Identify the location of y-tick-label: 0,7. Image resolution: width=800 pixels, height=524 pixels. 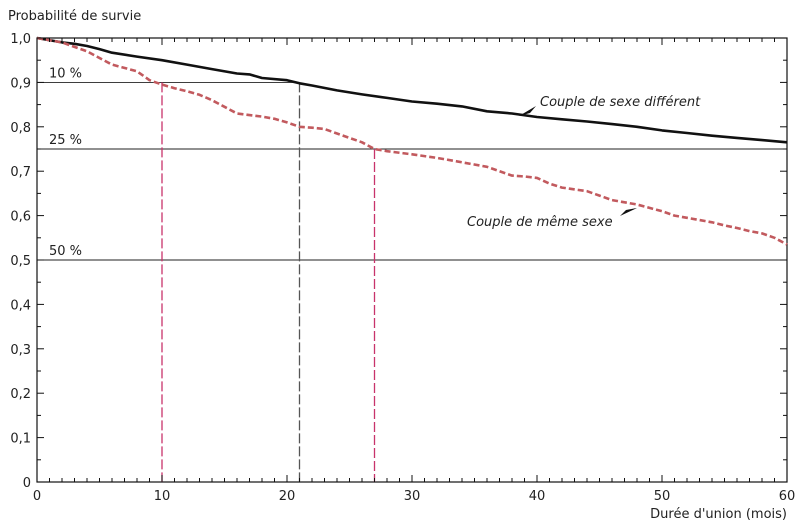
(20, 172).